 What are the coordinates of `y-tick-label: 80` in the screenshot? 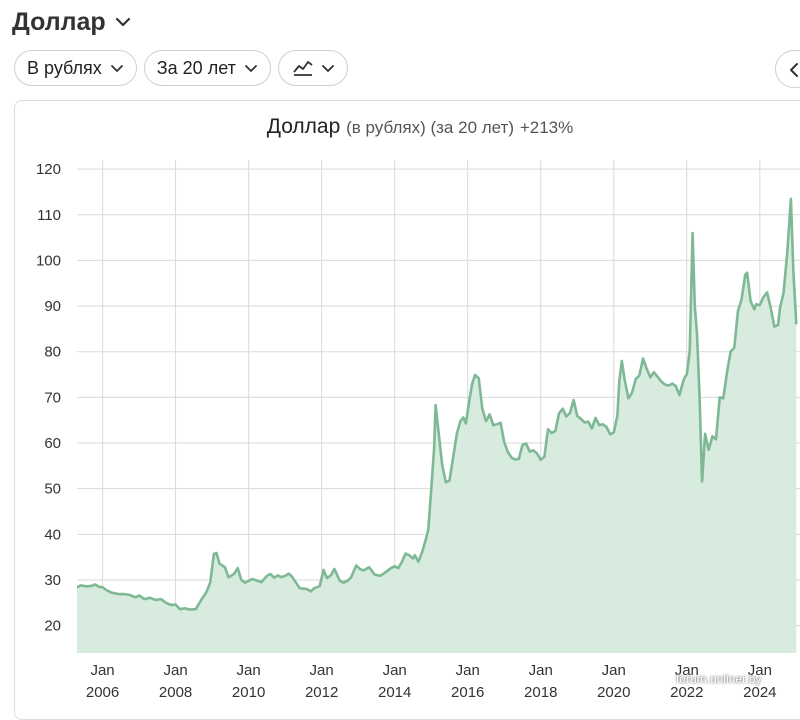 It's located at (52, 352).